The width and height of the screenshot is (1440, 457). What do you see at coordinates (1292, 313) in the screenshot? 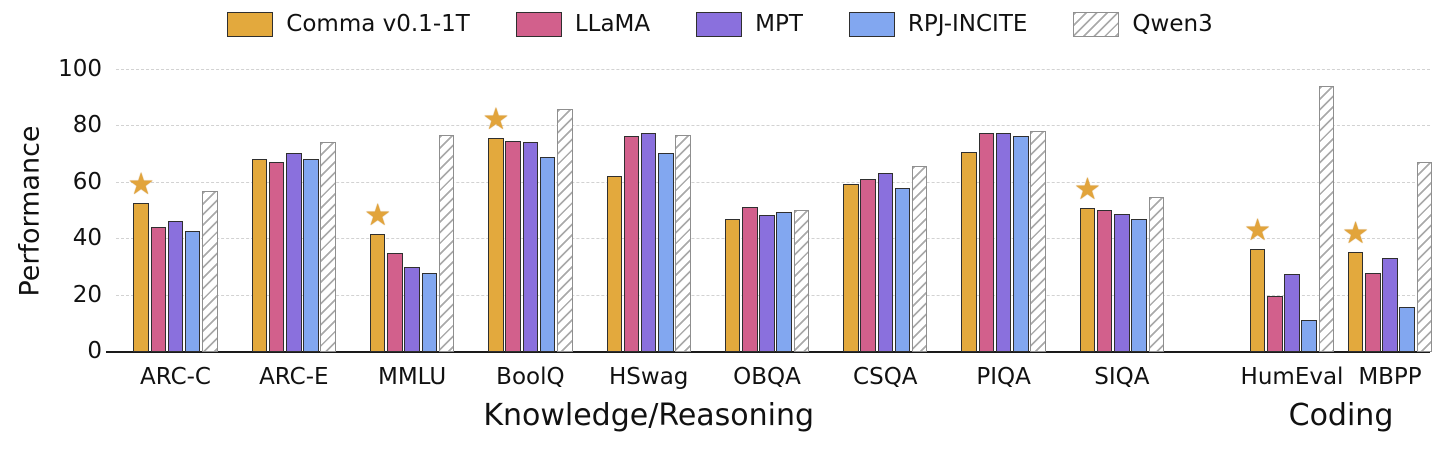
I see `bar-mpt-humeval` at bounding box center [1292, 313].